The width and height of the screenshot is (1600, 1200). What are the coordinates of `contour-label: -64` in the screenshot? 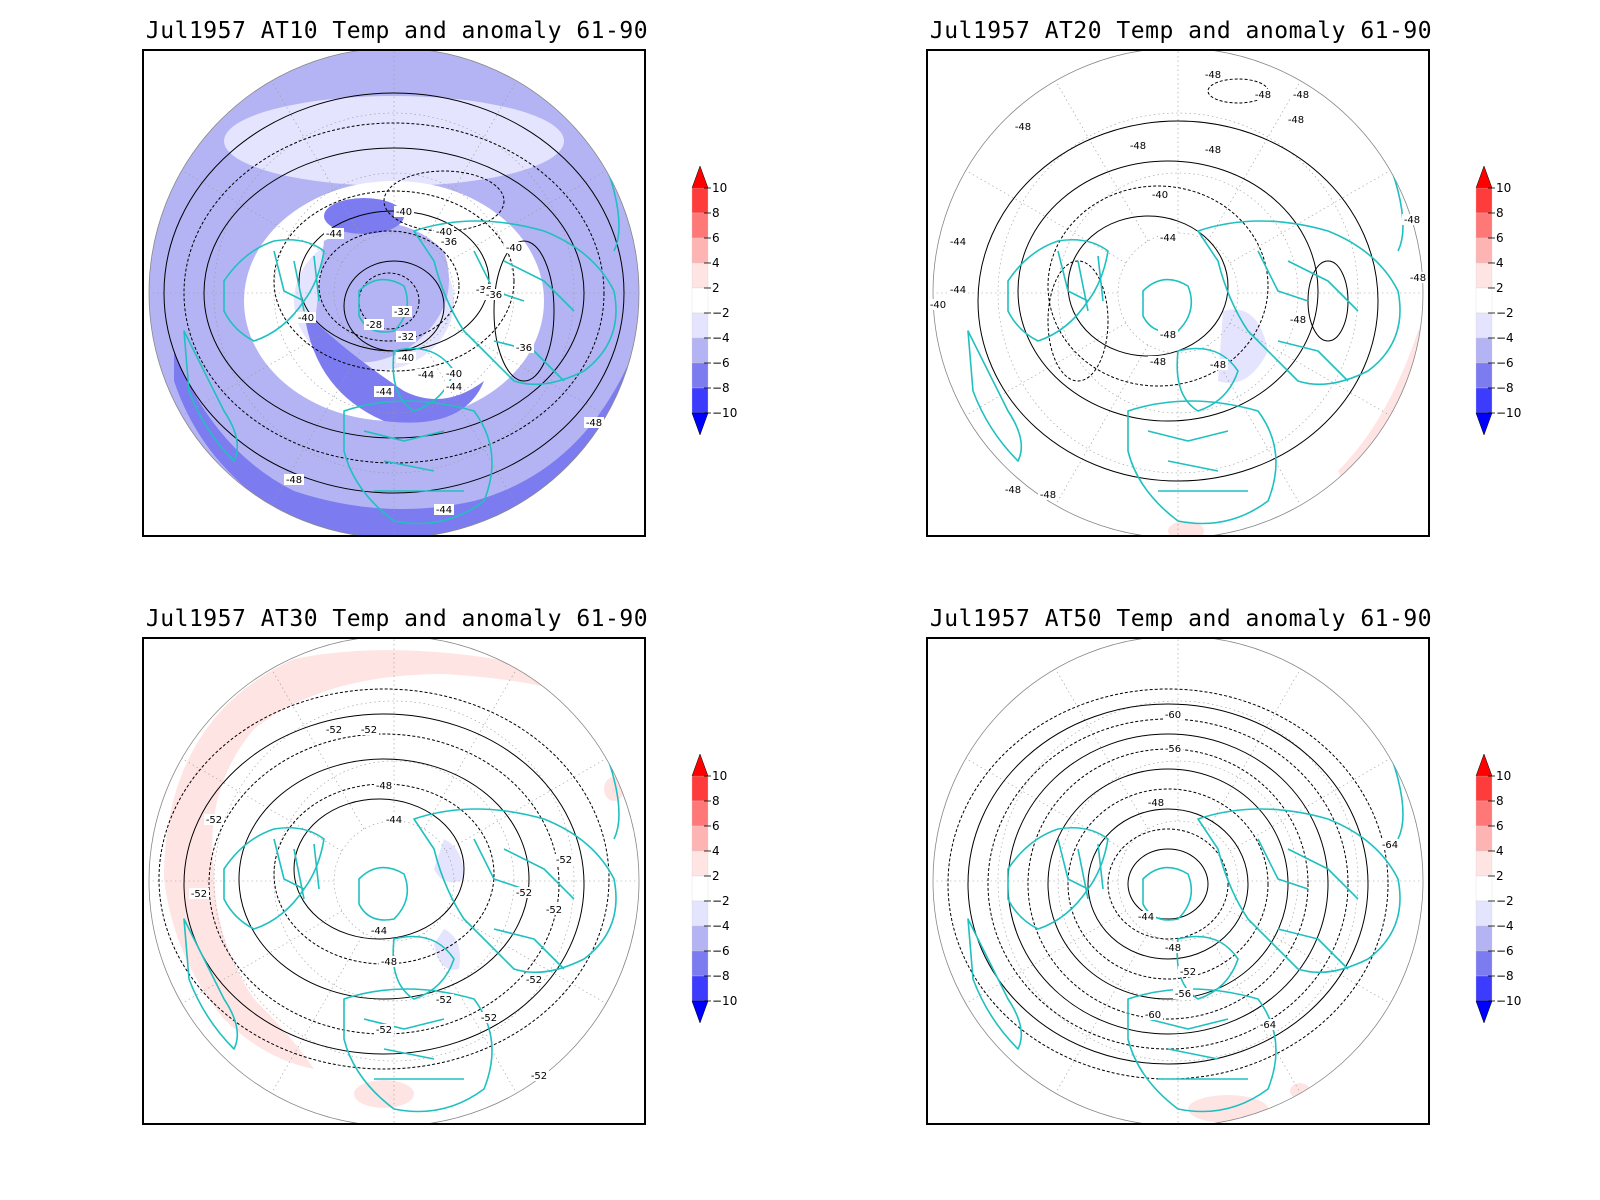 It's located at (1268, 1025).